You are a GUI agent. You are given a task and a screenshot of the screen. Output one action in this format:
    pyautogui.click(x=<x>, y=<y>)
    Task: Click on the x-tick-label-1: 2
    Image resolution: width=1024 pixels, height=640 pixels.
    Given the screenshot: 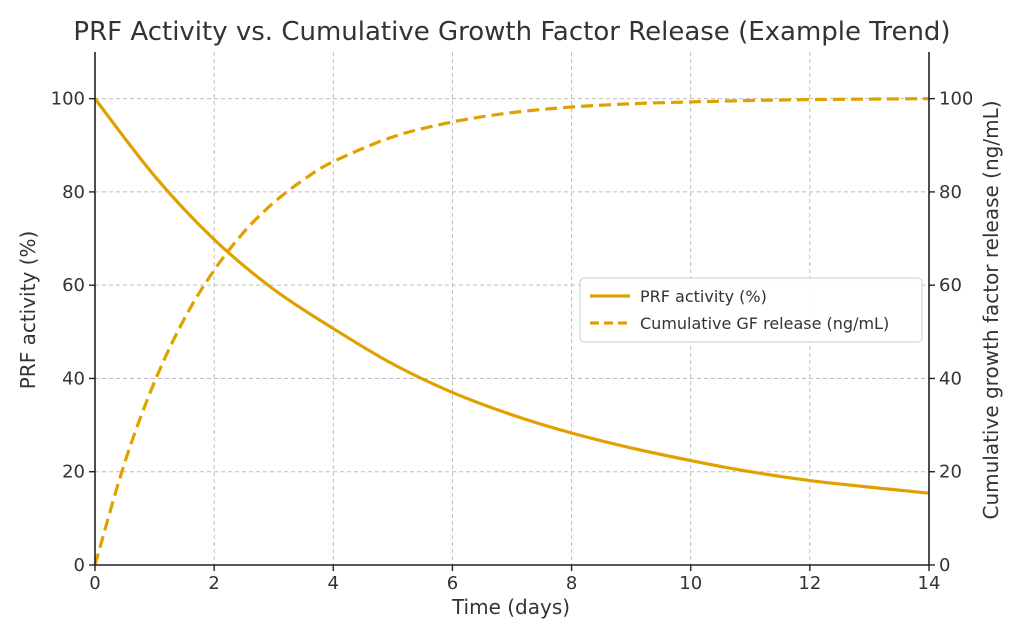 What is the action you would take?
    pyautogui.click(x=213, y=583)
    